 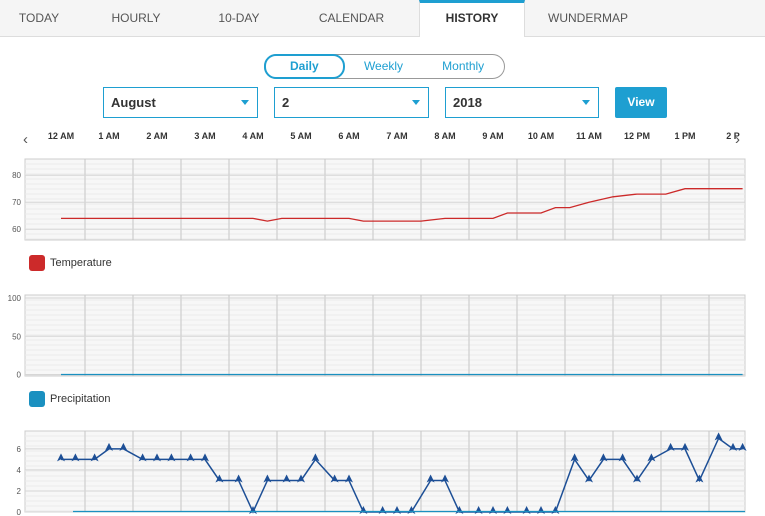 I want to click on hour-label: 11 AM, so click(x=589, y=136).